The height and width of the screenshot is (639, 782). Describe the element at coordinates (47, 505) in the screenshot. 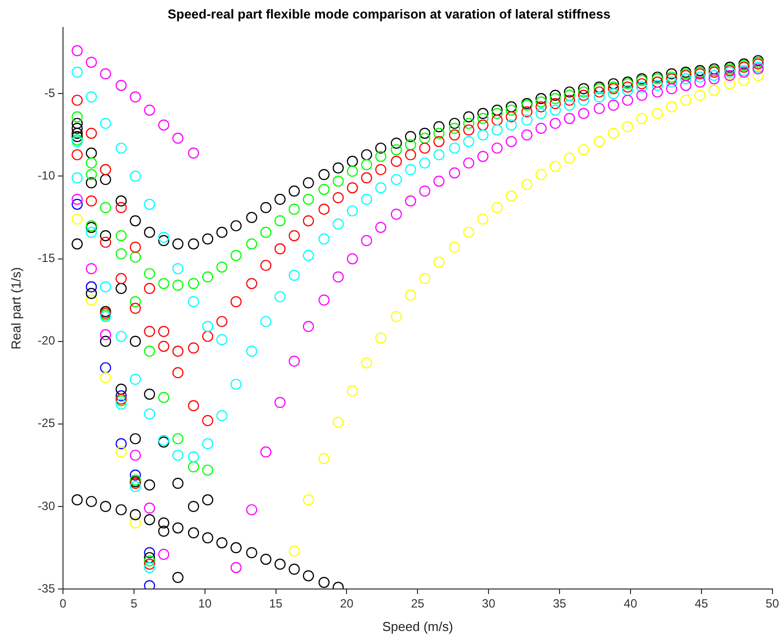

I see `y-tick-label: -30` at that location.